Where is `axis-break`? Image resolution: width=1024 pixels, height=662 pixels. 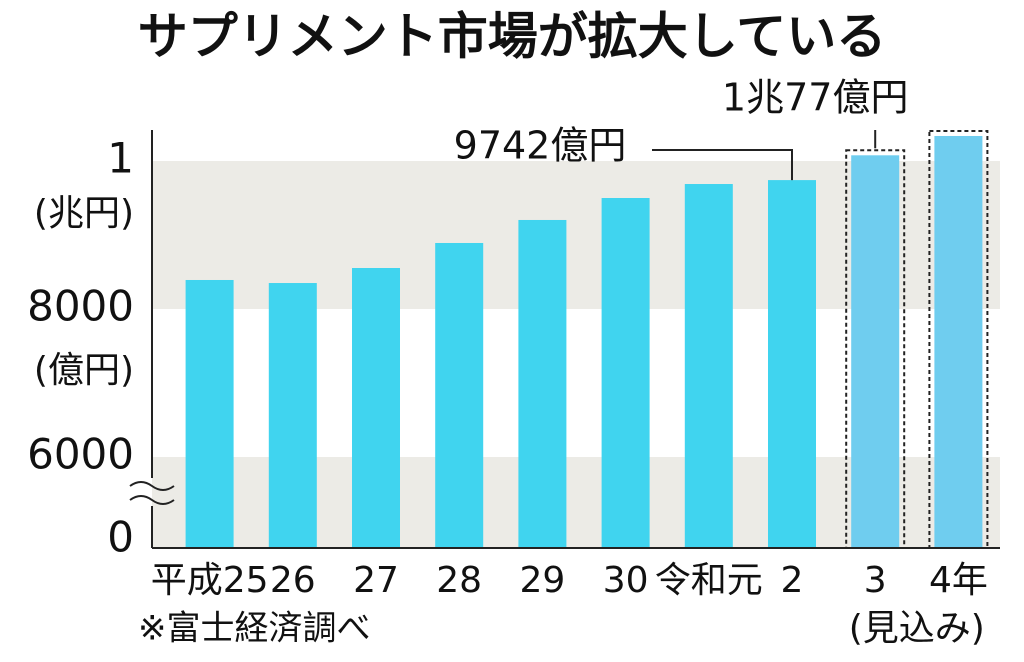 axis-break is located at coordinates (152, 493).